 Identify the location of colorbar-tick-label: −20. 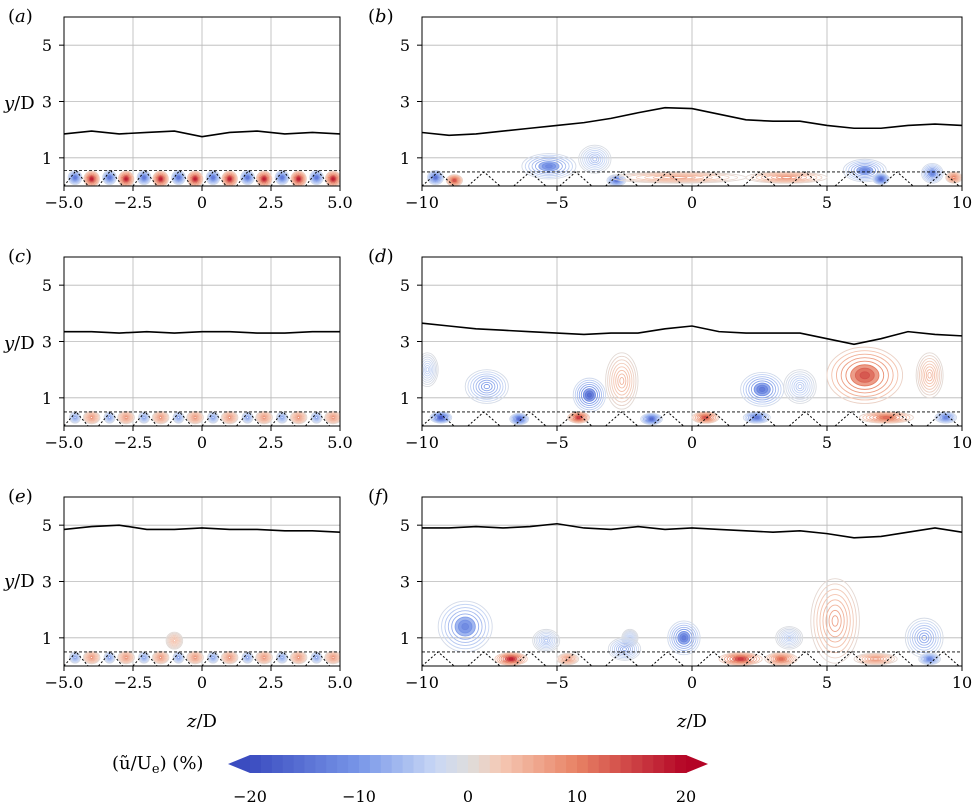
(250, 796).